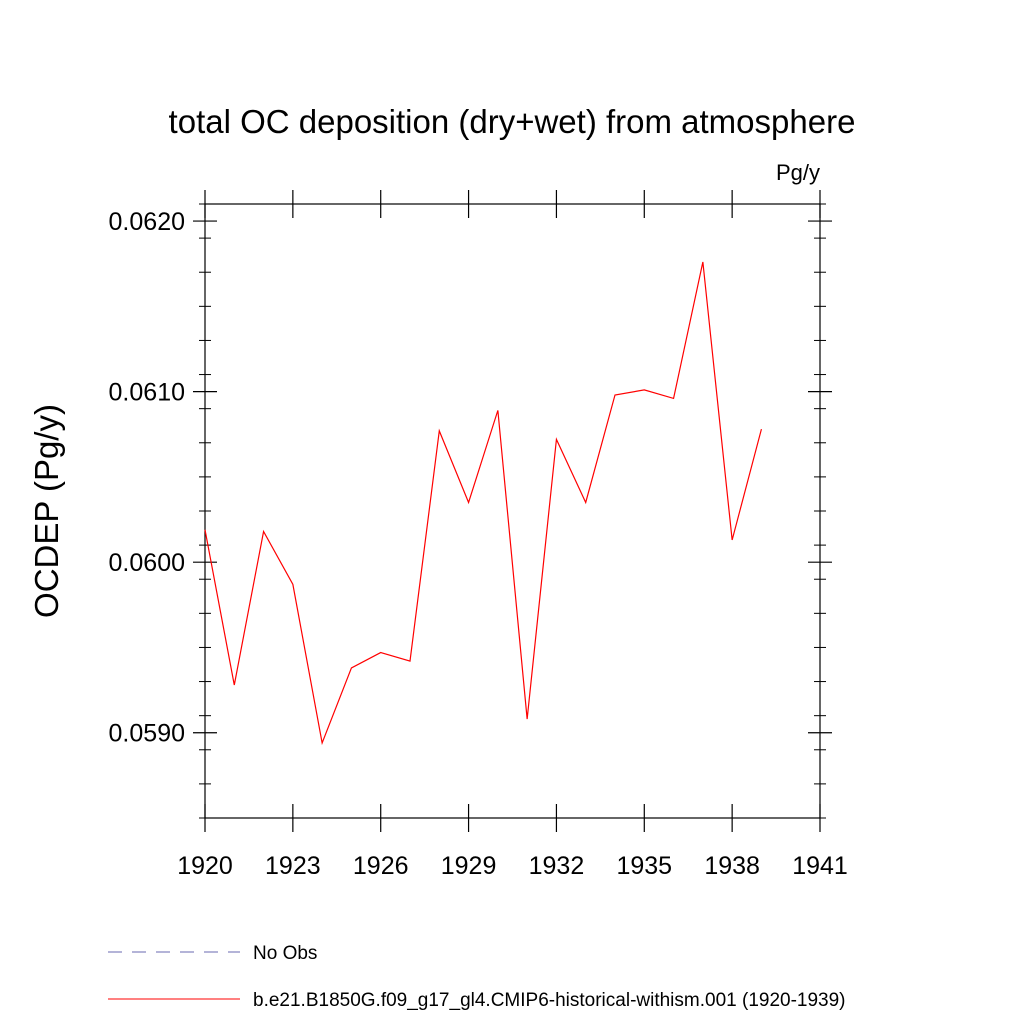  I want to click on x-tick-label: 1923, so click(293, 866).